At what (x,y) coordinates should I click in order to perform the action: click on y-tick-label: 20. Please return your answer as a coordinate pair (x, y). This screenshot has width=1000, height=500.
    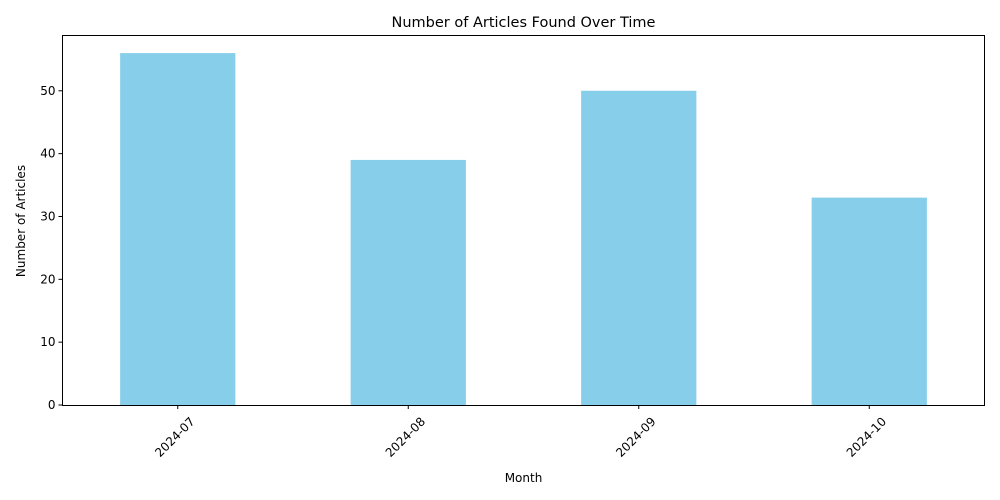
    Looking at the image, I should click on (47, 279).